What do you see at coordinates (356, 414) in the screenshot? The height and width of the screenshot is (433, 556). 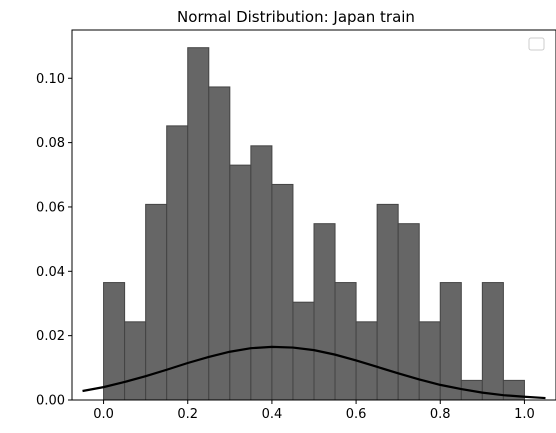 I see `x-tick-label: 0.6` at bounding box center [356, 414].